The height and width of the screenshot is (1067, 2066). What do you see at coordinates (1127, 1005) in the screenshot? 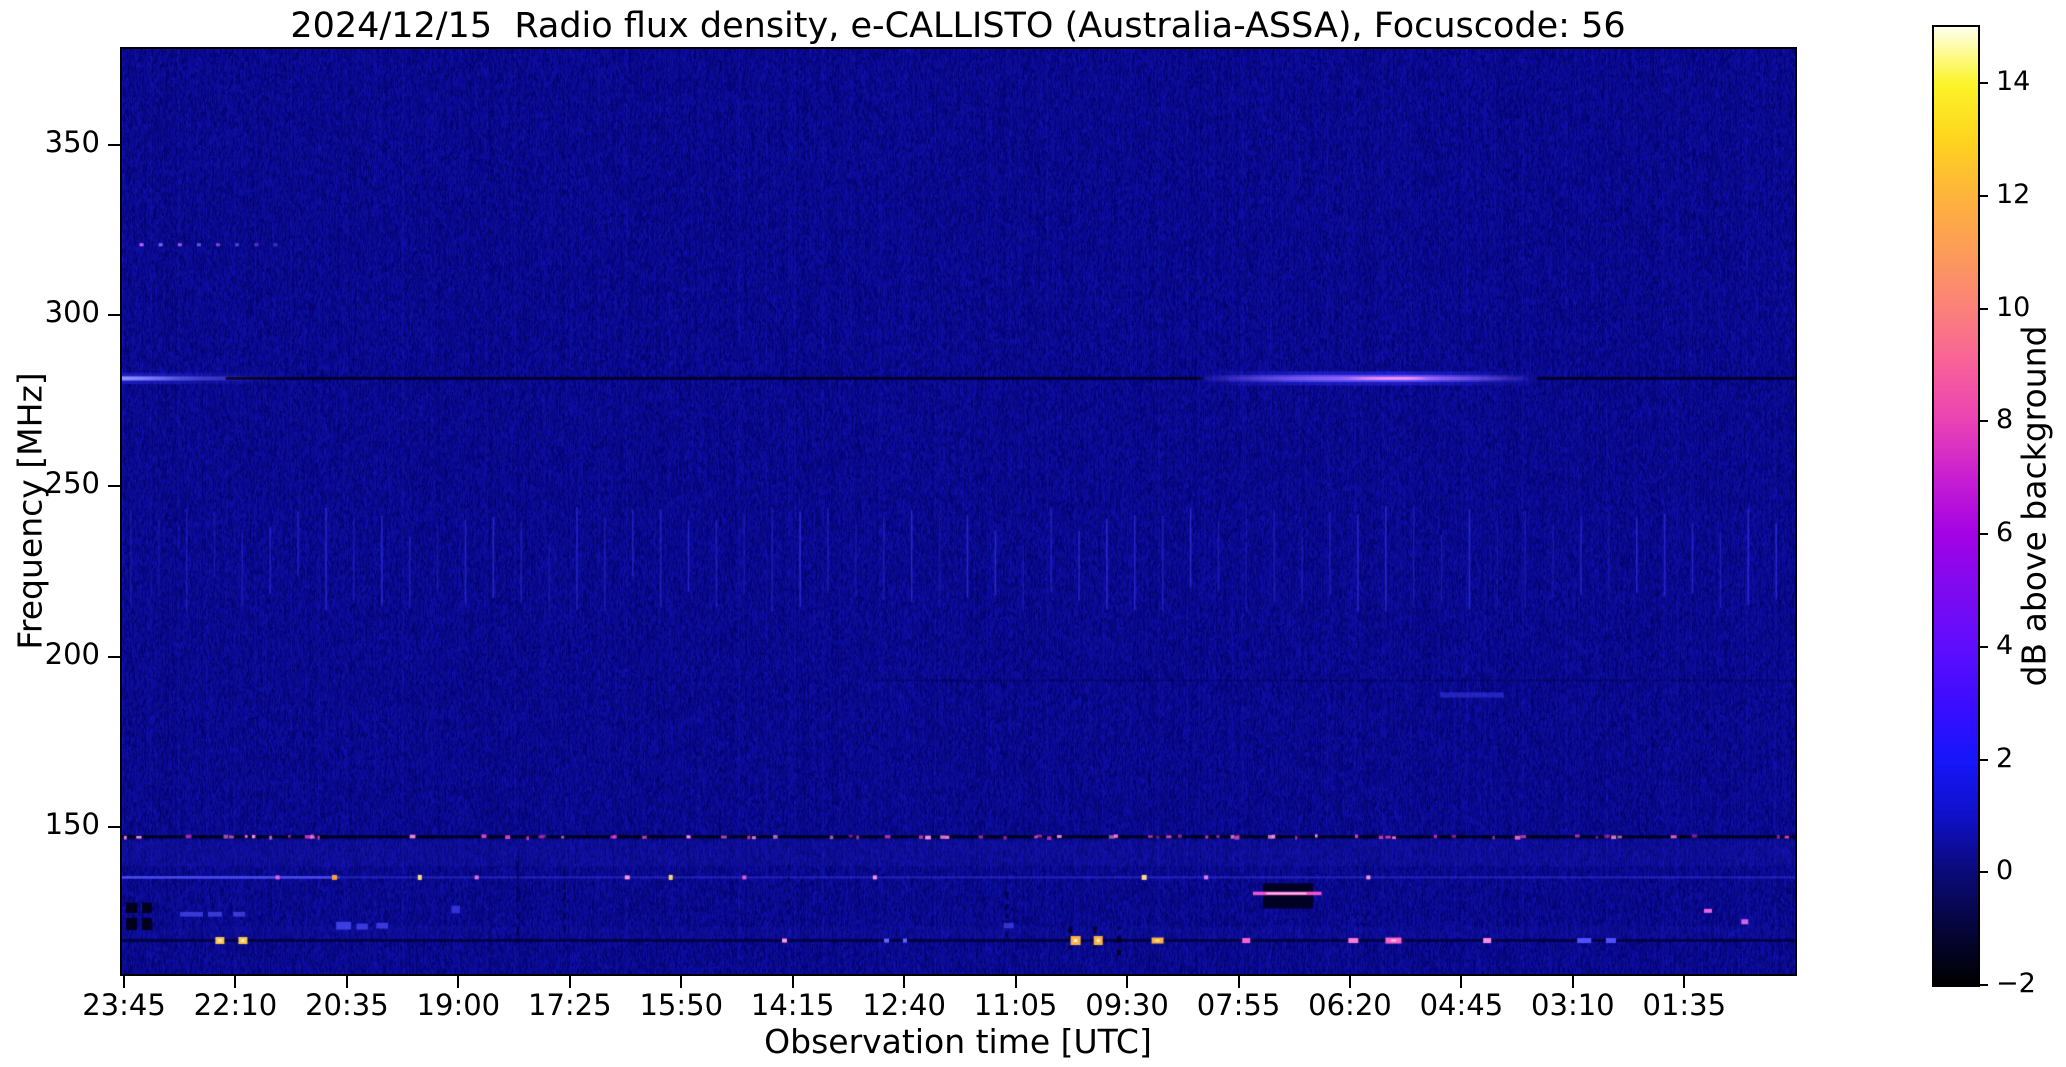
I see `x-tick-label: 09:30` at bounding box center [1127, 1005].